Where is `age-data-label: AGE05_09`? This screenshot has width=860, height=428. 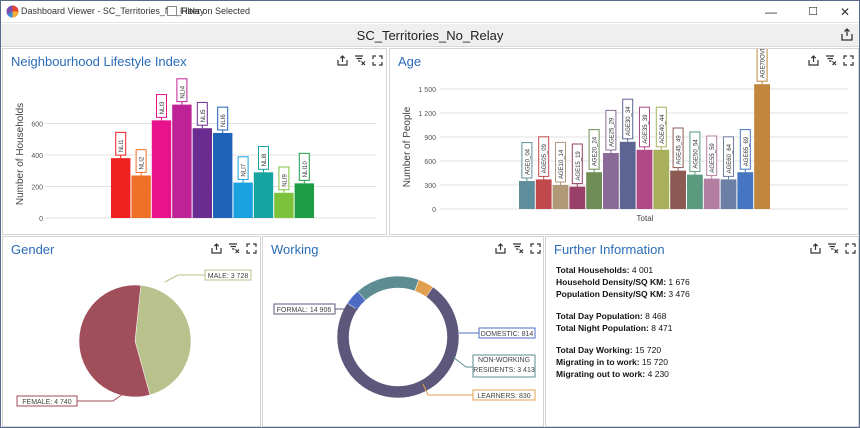 age-data-label: AGE05_09 is located at coordinates (545, 158).